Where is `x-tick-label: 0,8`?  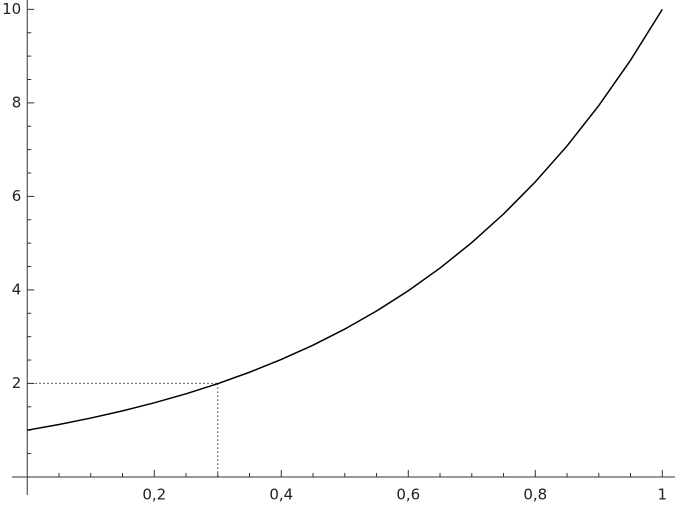
x-tick-label: 0,8 is located at coordinates (535, 494).